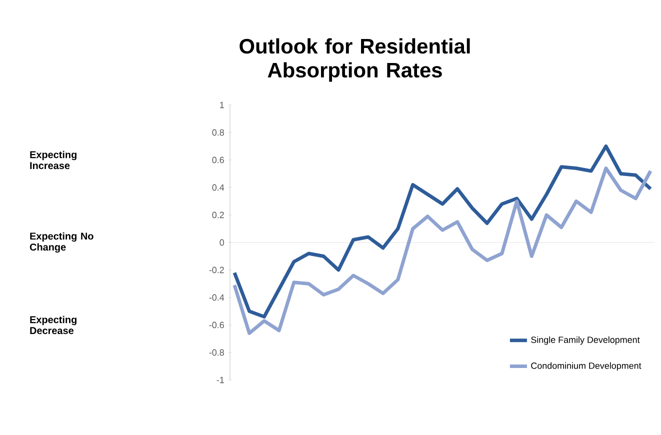 This screenshot has width=661, height=435. What do you see at coordinates (218, 187) in the screenshot?
I see `y-tick-label: 0.4` at bounding box center [218, 187].